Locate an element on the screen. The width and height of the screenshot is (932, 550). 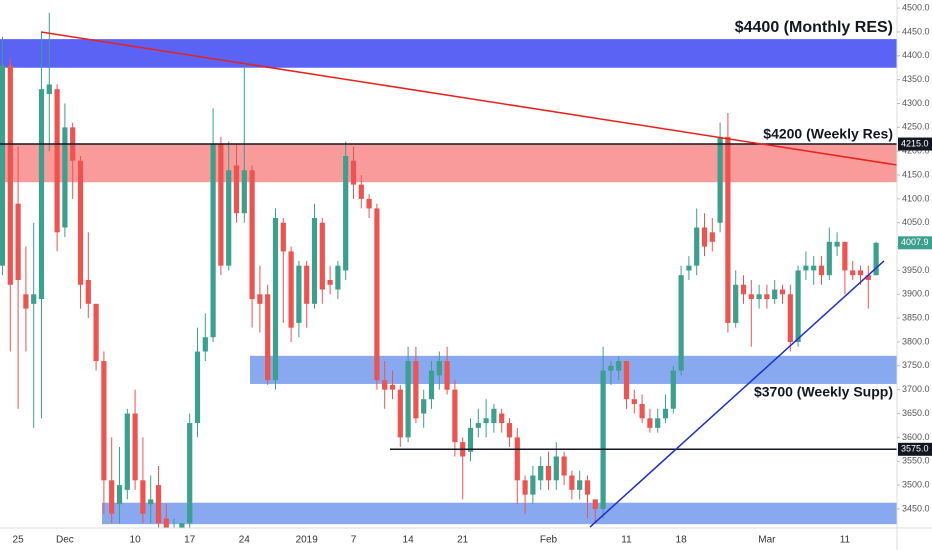
y-tick-label: 3500.0 is located at coordinates (916, 484).